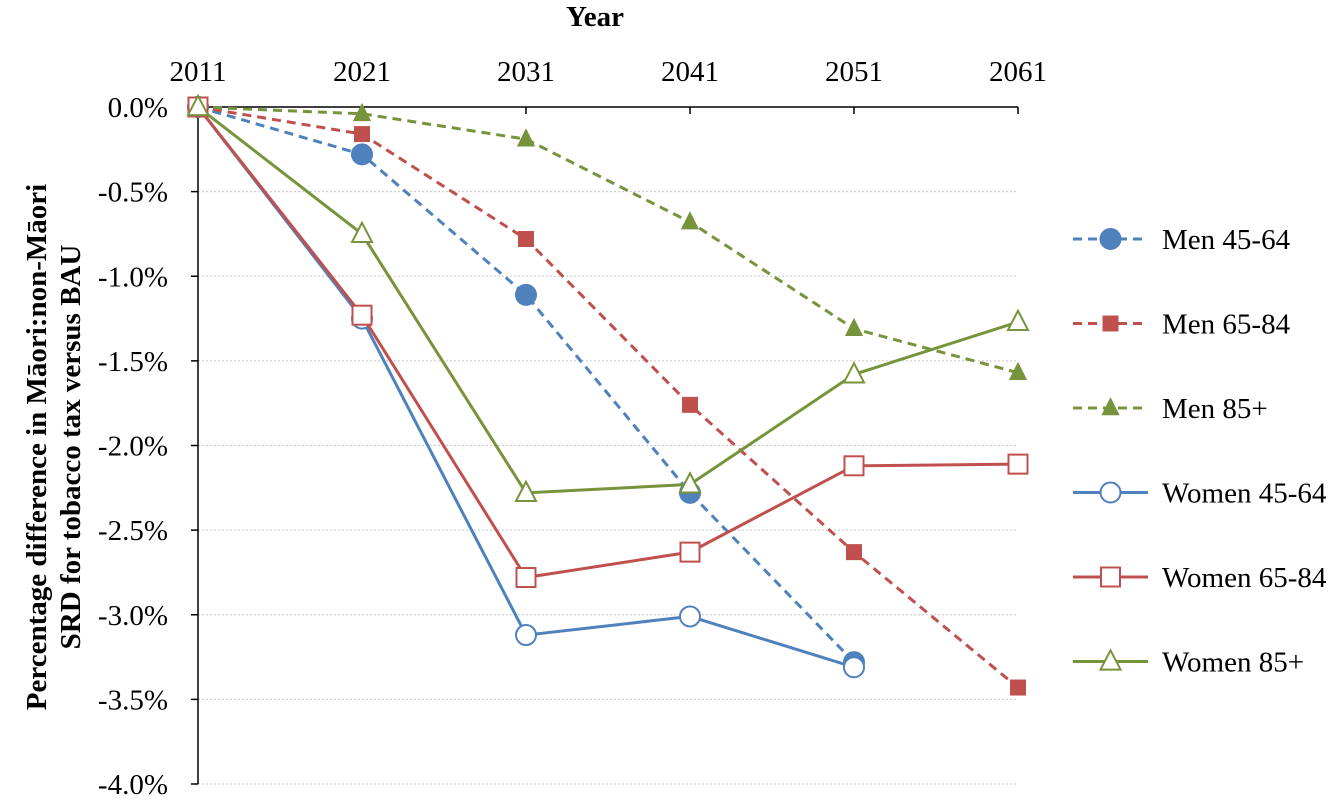 This screenshot has width=1338, height=800. What do you see at coordinates (595, 17) in the screenshot?
I see `x-axis-title: Year` at bounding box center [595, 17].